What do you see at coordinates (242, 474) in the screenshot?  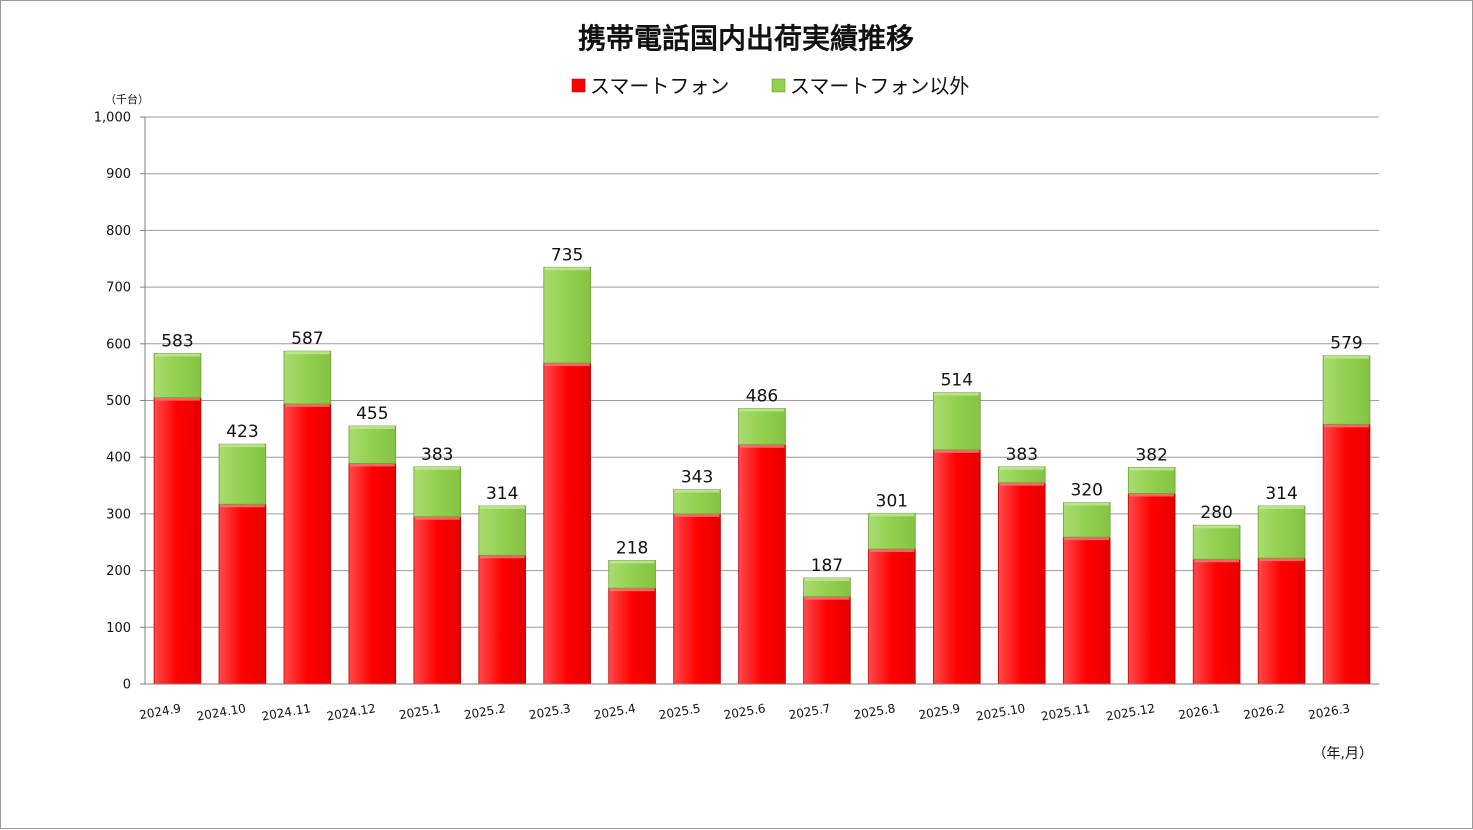 I see `bar-non-smartphone-2024.10` at bounding box center [242, 474].